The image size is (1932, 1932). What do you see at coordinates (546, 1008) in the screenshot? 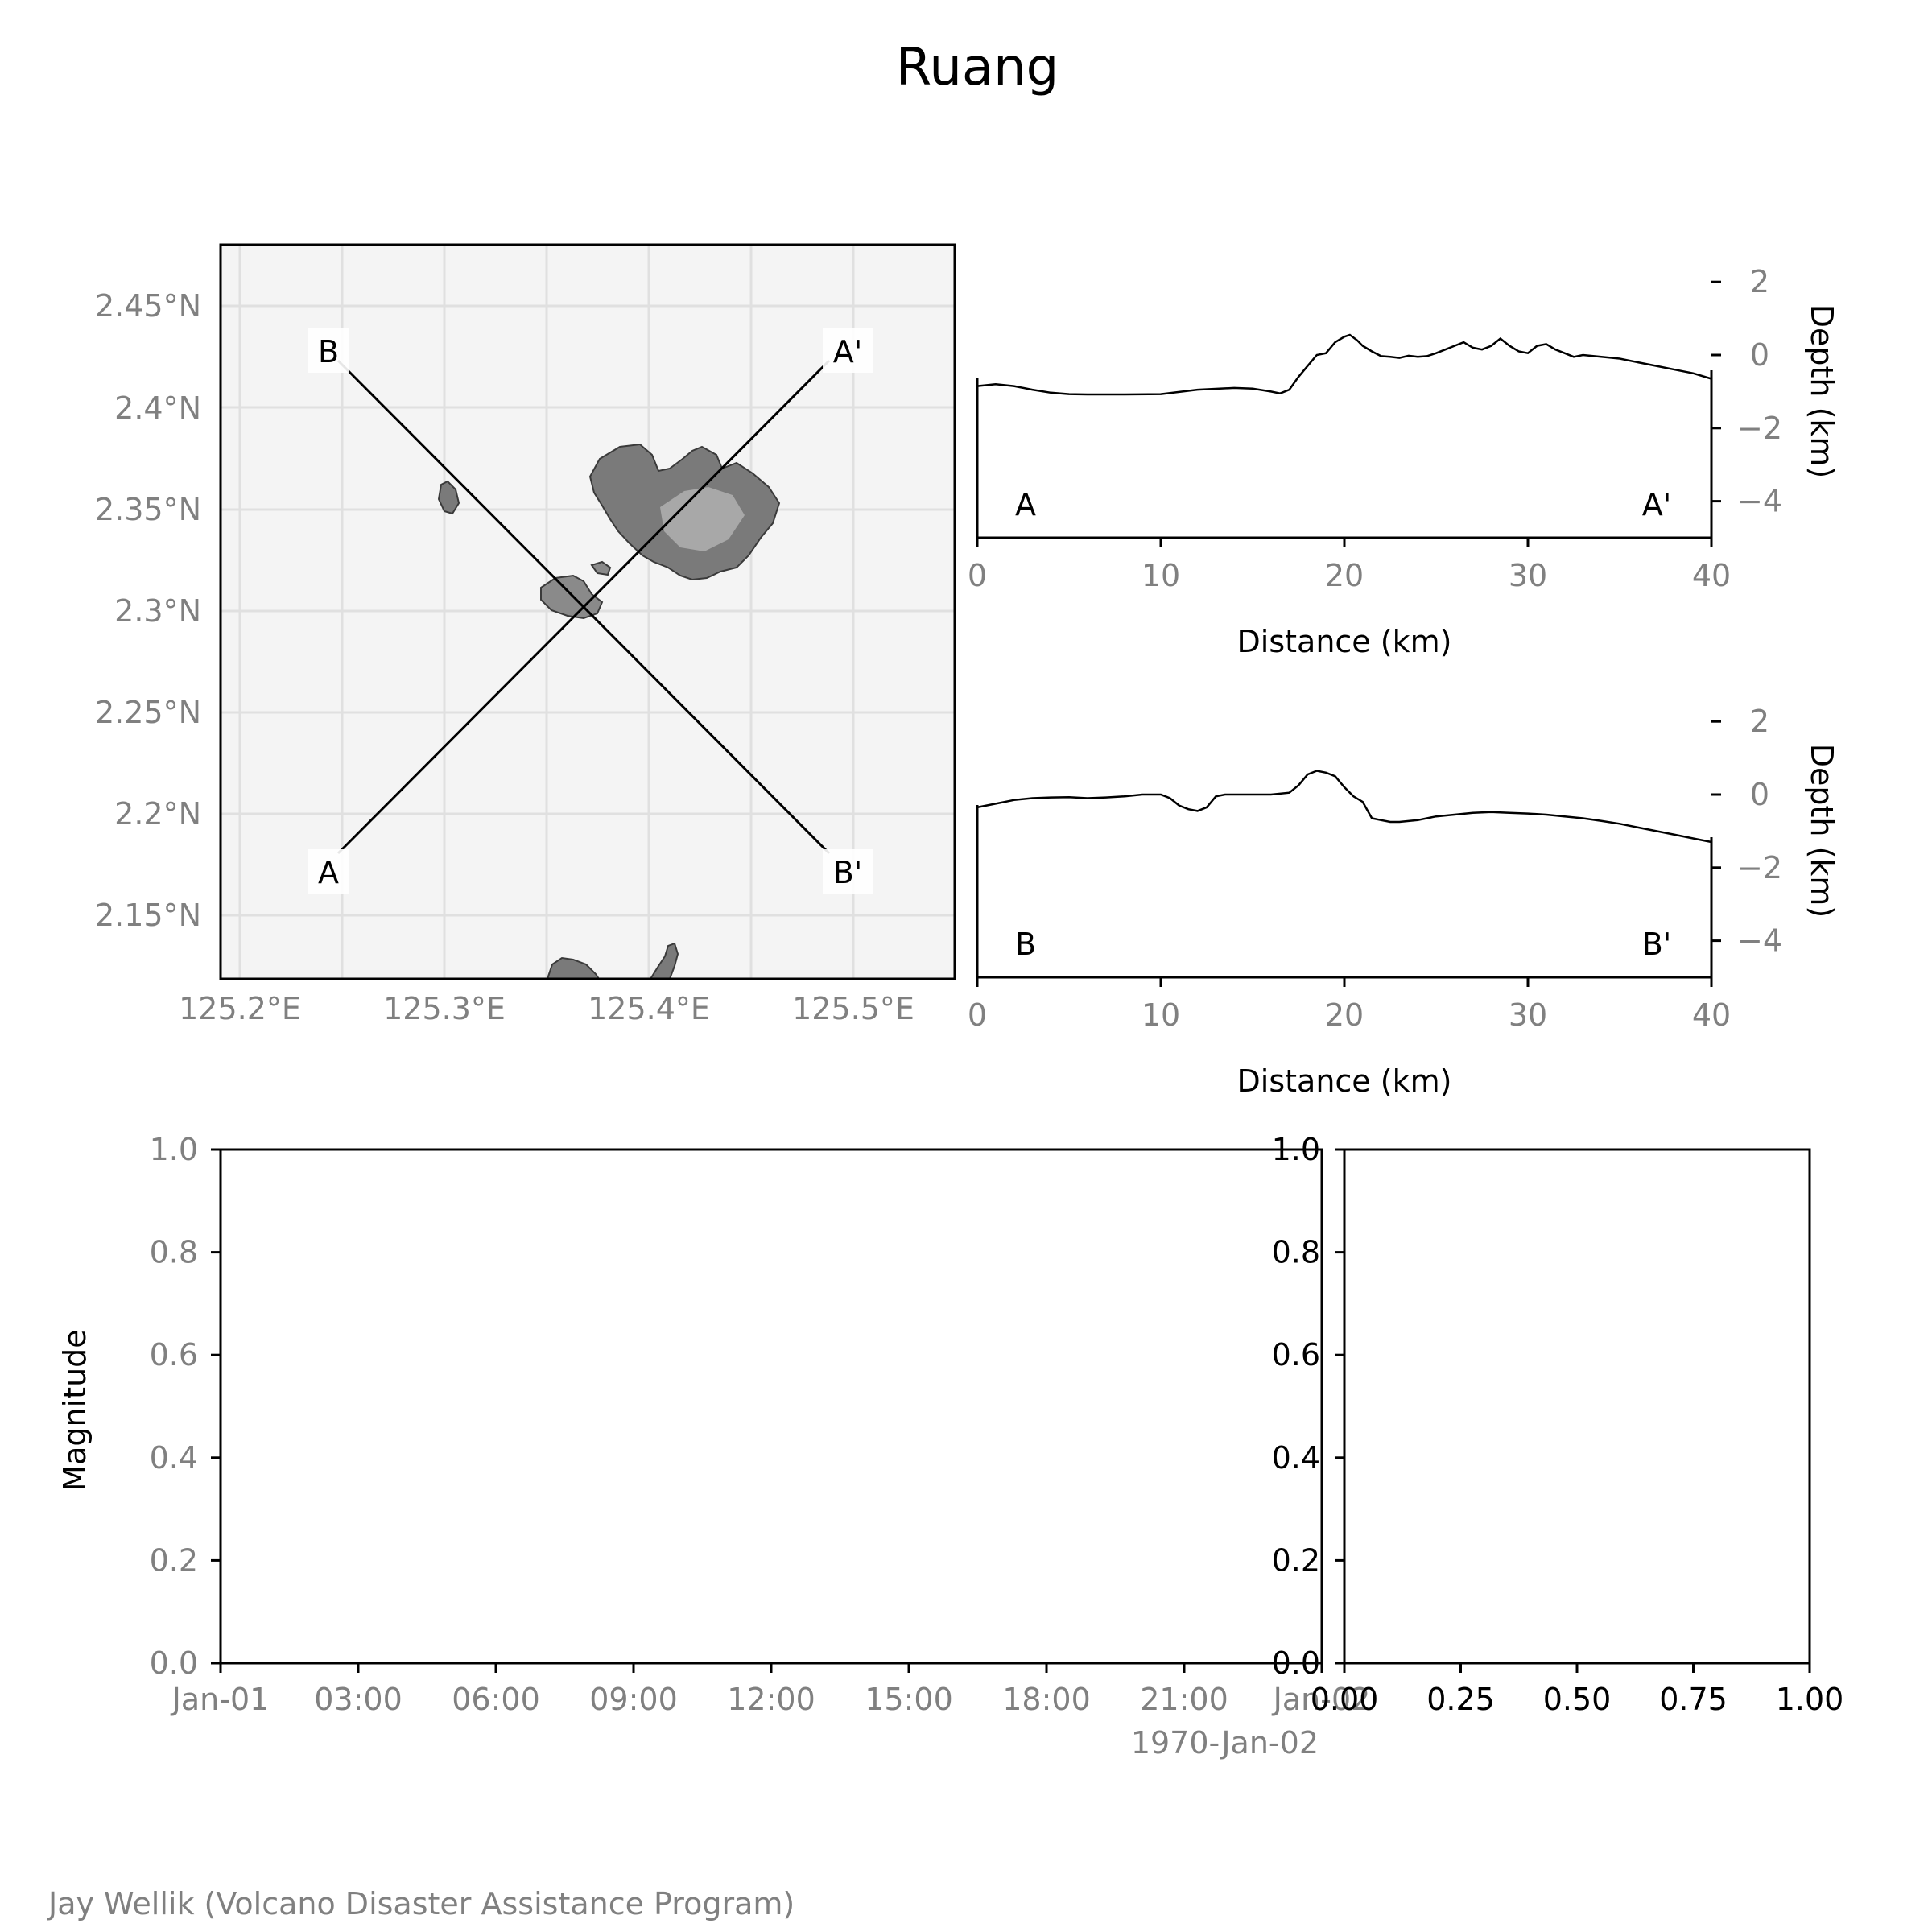
I see `map-lon-tick-labels: 125.2°E 125.3°E 125.4°E 125.5°E` at bounding box center [546, 1008].